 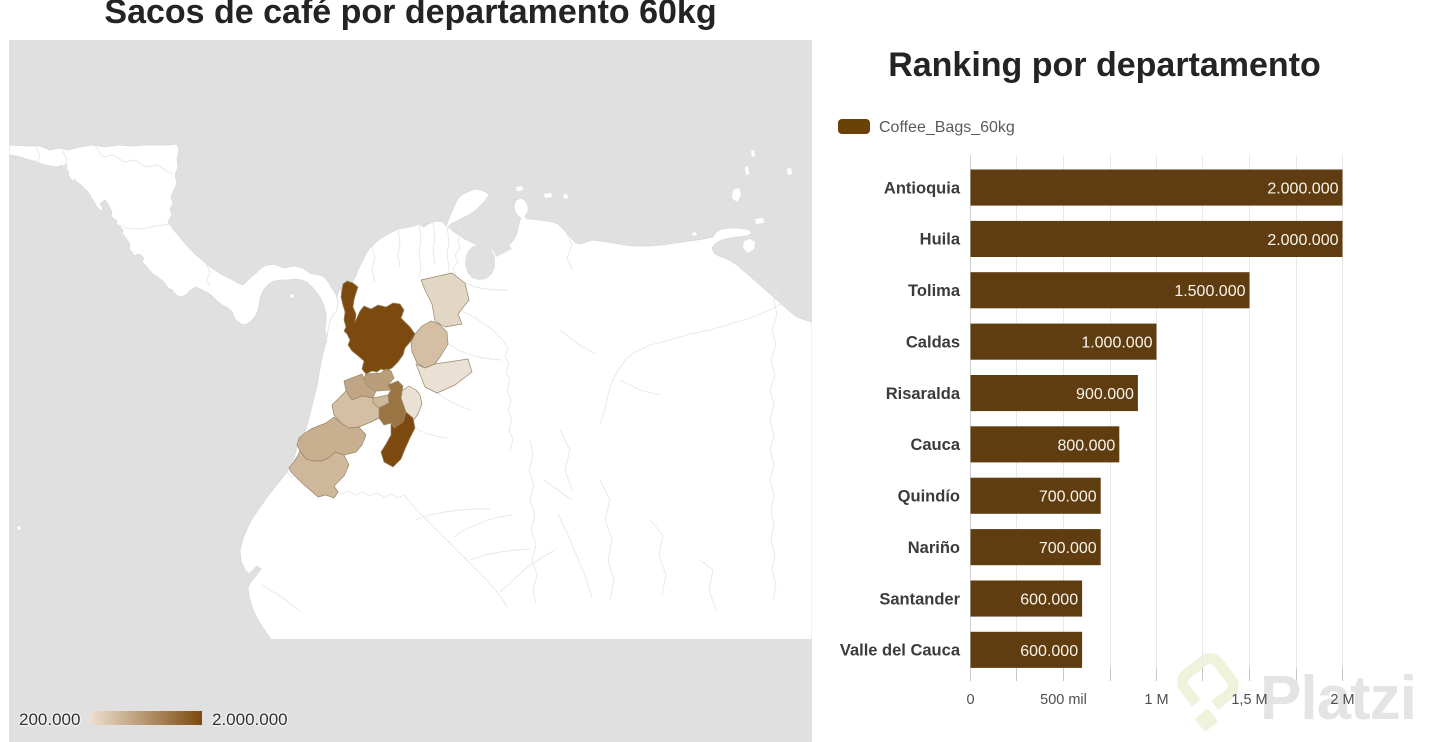 I want to click on svg-text: 1.000.000, so click(x=1116, y=343).